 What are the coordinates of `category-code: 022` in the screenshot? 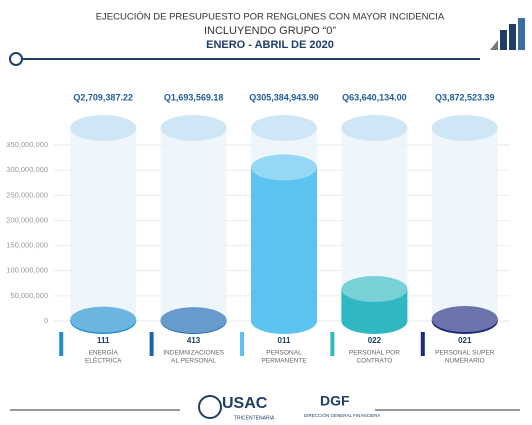 It's located at (375, 340).